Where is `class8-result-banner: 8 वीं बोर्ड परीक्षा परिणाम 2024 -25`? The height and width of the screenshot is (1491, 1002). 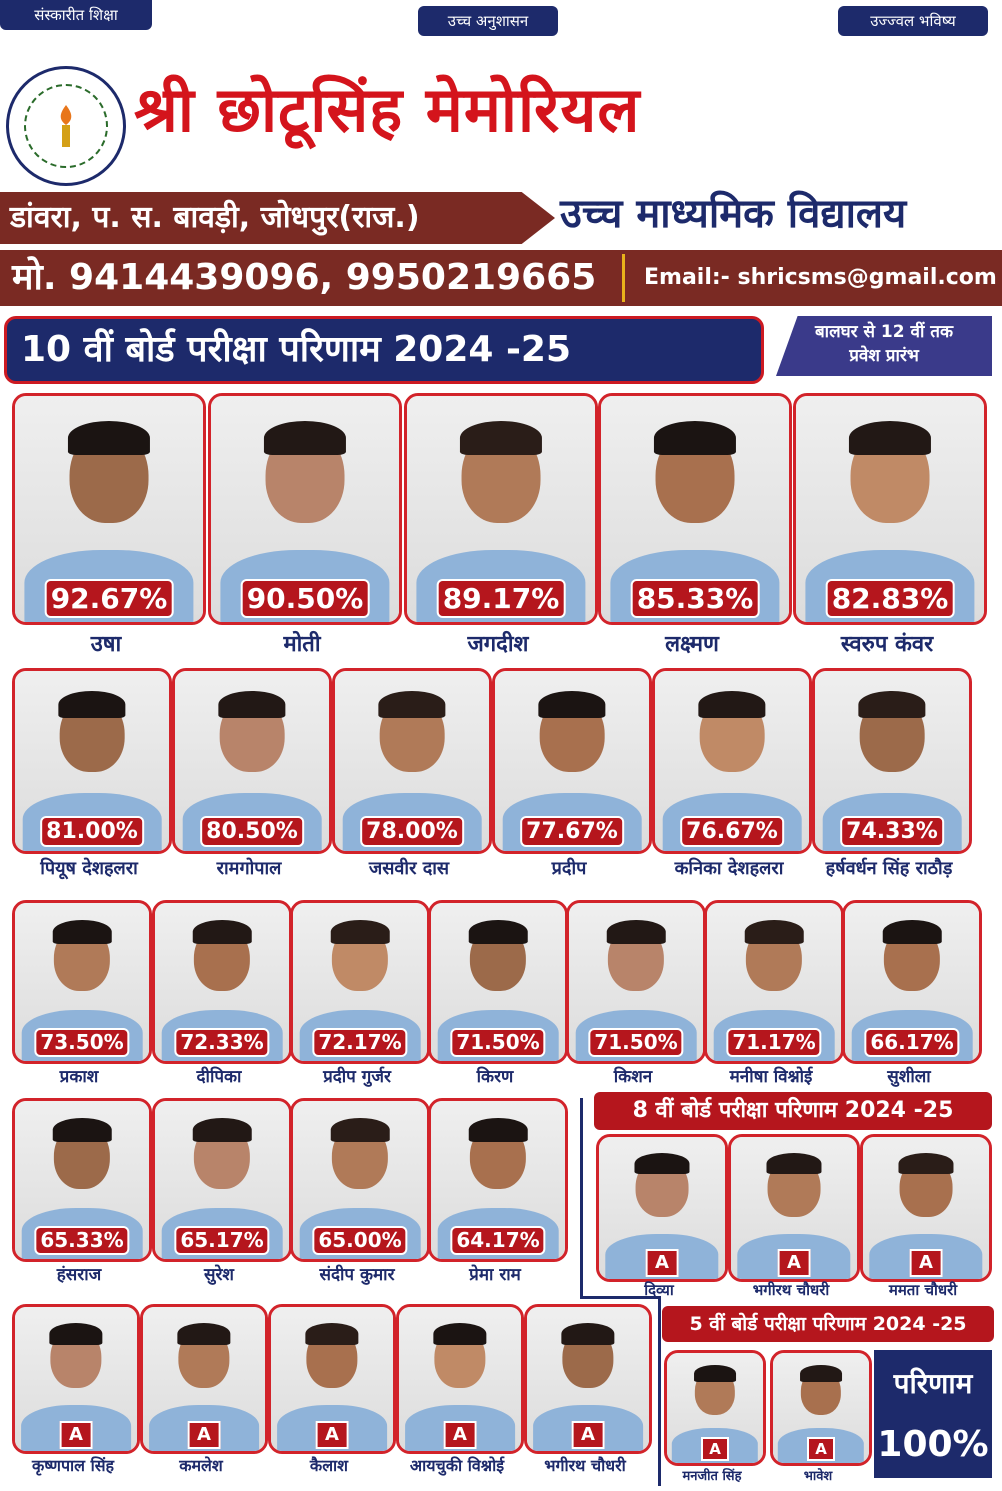 class8-result-banner: 8 वीं बोर्ड परीक्षा परिणाम 2024 -25 is located at coordinates (793, 1111).